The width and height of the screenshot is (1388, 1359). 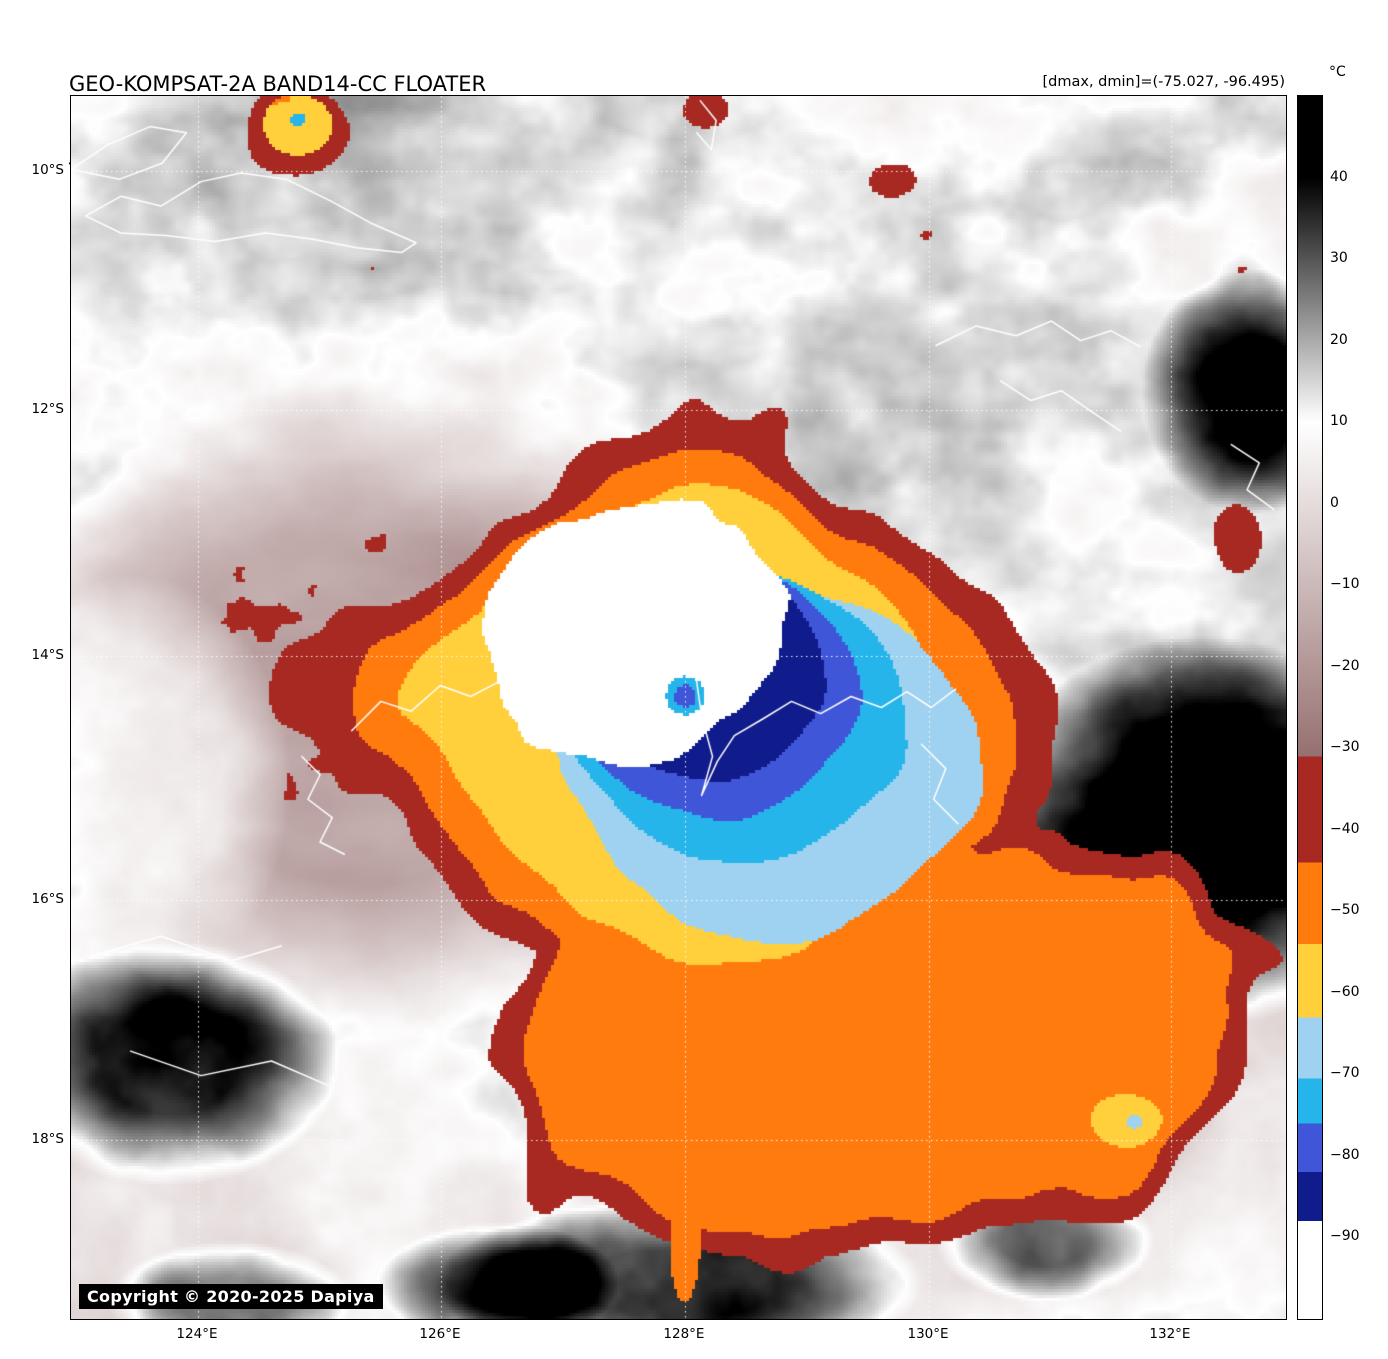 What do you see at coordinates (231, 1296) in the screenshot?
I see `copyright-label: Copyright © 2020-2025 Dapiya` at bounding box center [231, 1296].